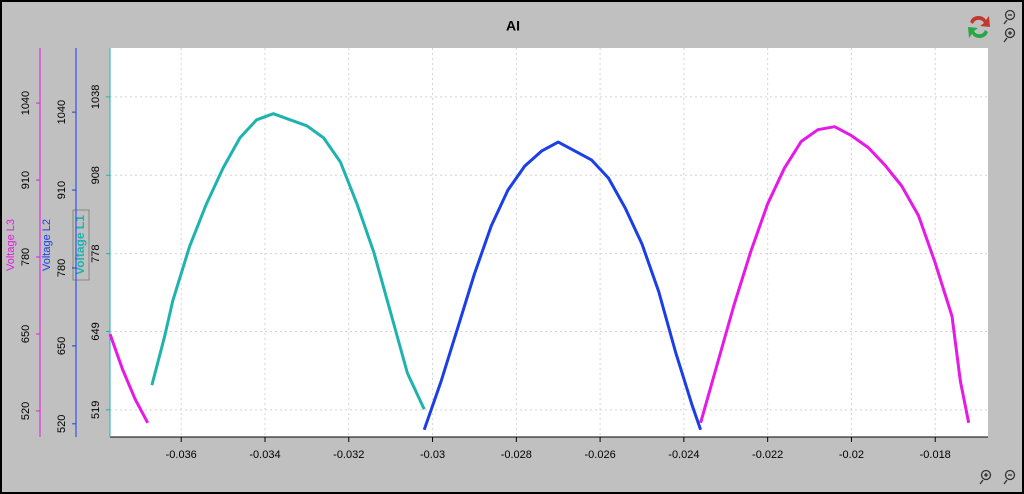 The image size is (1024, 494). What do you see at coordinates (1009, 35) in the screenshot?
I see `zoom-in-icon` at bounding box center [1009, 35].